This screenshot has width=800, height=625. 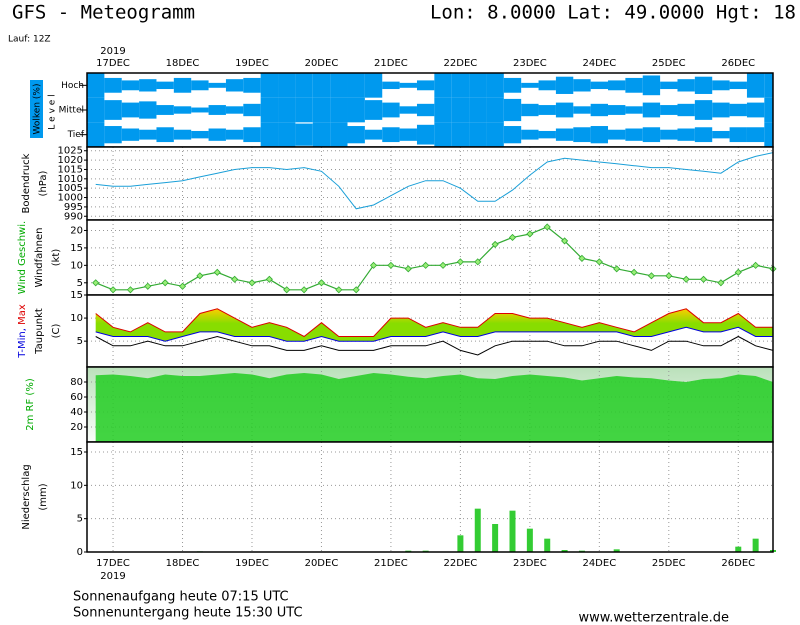 What do you see at coordinates (26, 496) in the screenshot?
I see `panel-label: Niederschlag` at bounding box center [26, 496].